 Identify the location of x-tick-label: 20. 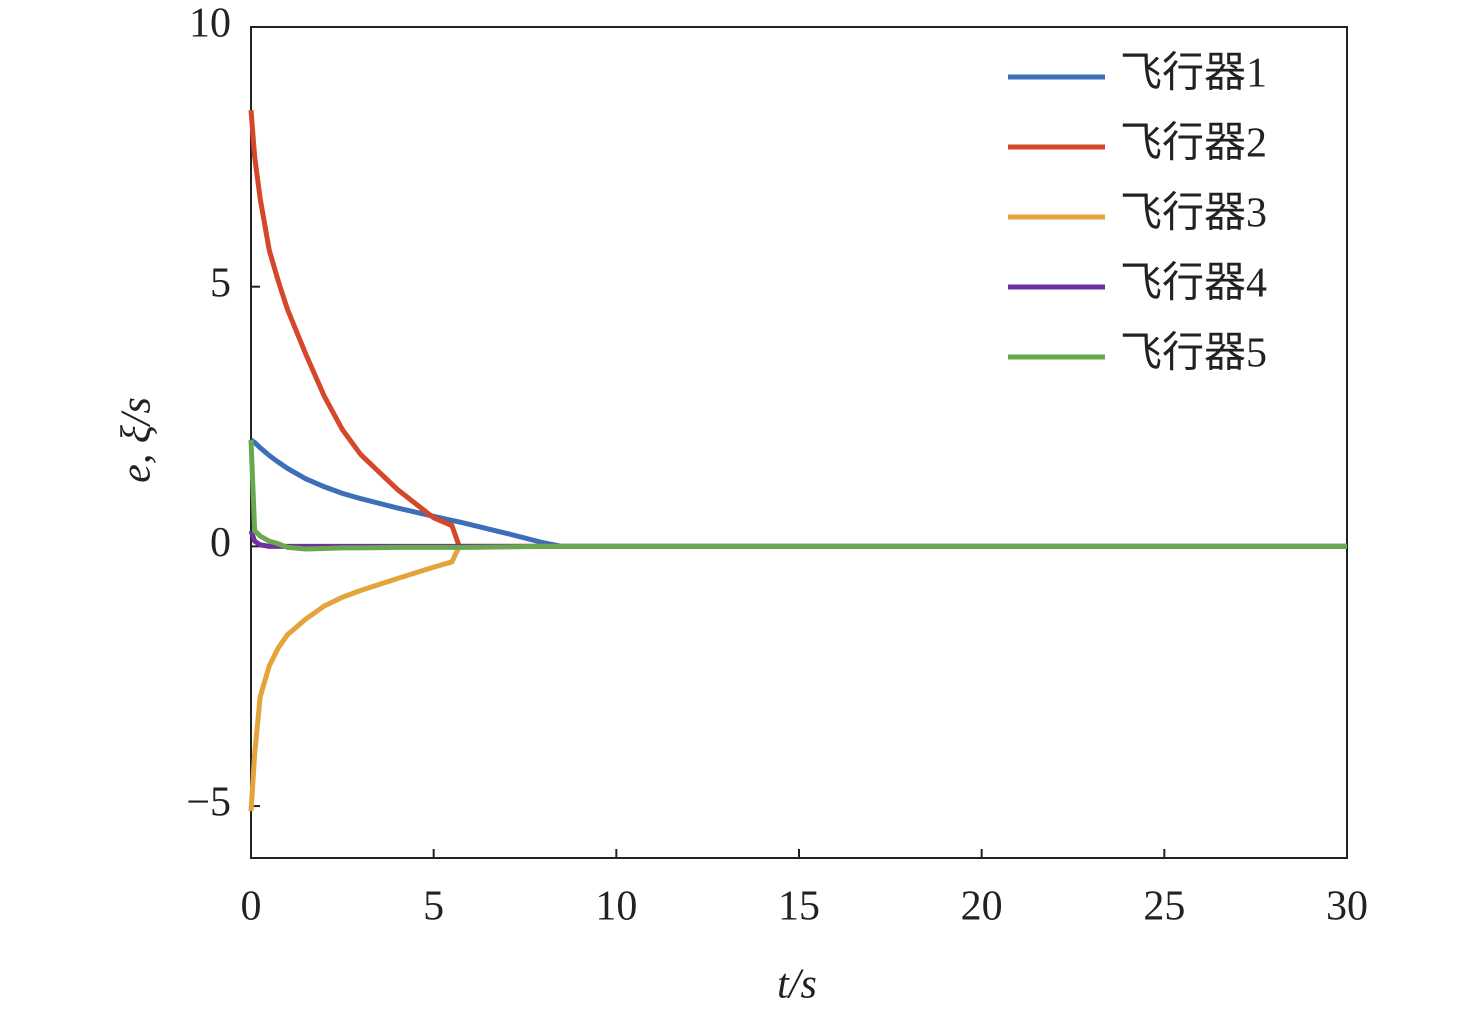
(982, 907).